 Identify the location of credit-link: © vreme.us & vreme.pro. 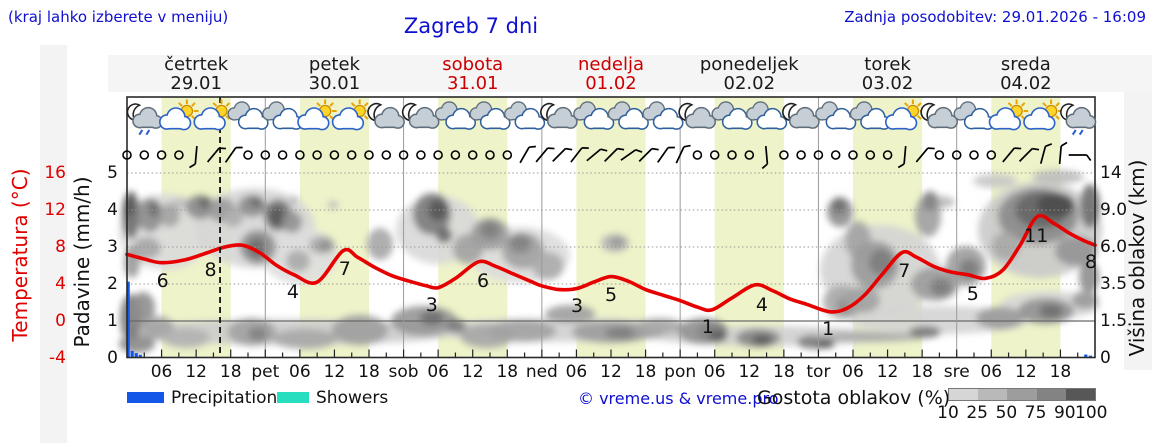
(678, 398).